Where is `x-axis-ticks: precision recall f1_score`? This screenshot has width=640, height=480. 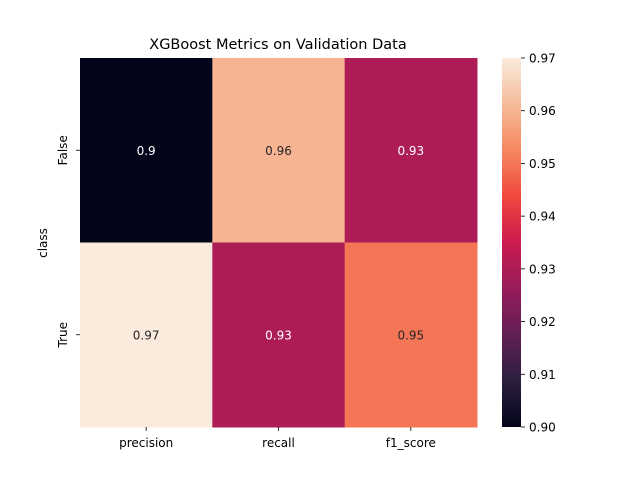 x-axis-ticks: precision recall f1_score is located at coordinates (277, 438).